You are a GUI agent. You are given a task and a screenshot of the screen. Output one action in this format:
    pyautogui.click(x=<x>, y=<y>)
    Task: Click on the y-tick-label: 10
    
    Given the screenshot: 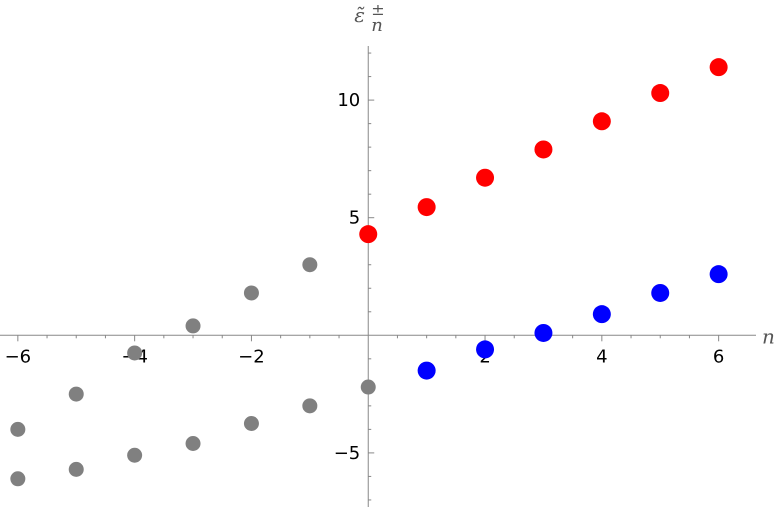 What is the action you would take?
    pyautogui.click(x=348, y=100)
    